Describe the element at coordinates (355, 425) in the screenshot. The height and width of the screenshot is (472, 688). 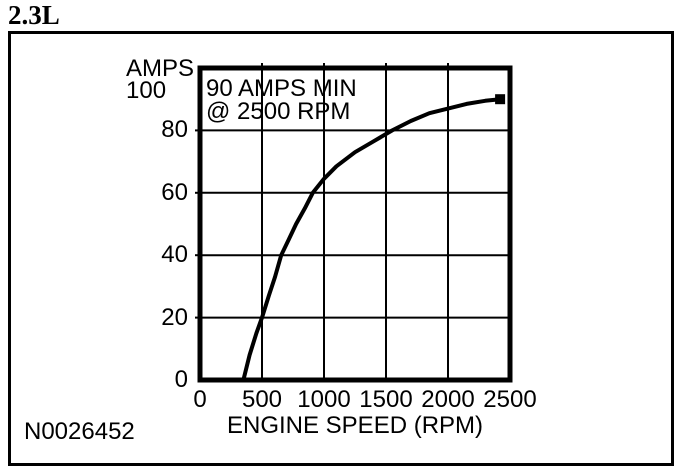
I see `x-axis-title: ENGINE SPEED (RPM)` at that location.